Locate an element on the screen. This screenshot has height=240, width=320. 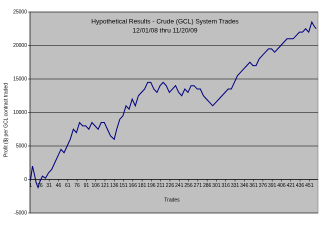
x-tick-label: 436 is located at coordinates (300, 186).